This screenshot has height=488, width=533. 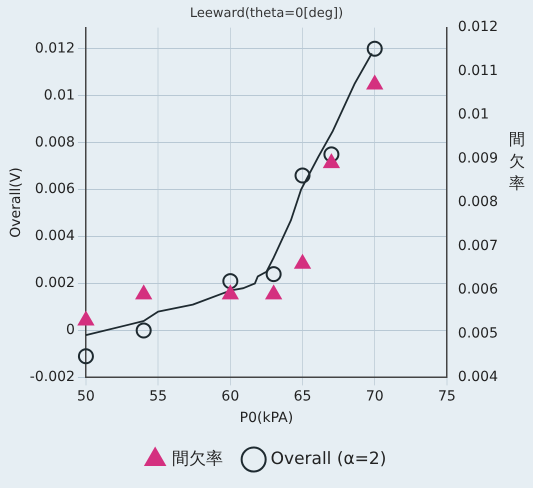 I want to click on legend-label: 間欠率, so click(x=198, y=458).